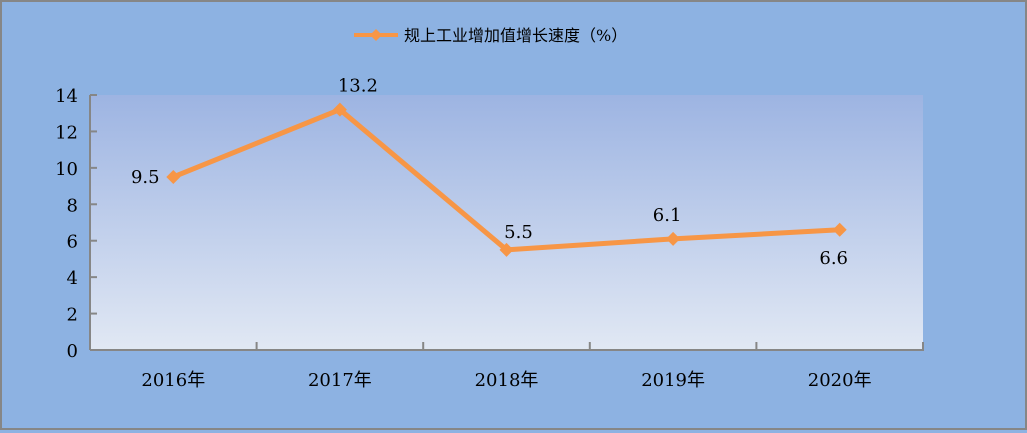  What do you see at coordinates (72, 315) in the screenshot?
I see `y-tick-label: 2` at bounding box center [72, 315].